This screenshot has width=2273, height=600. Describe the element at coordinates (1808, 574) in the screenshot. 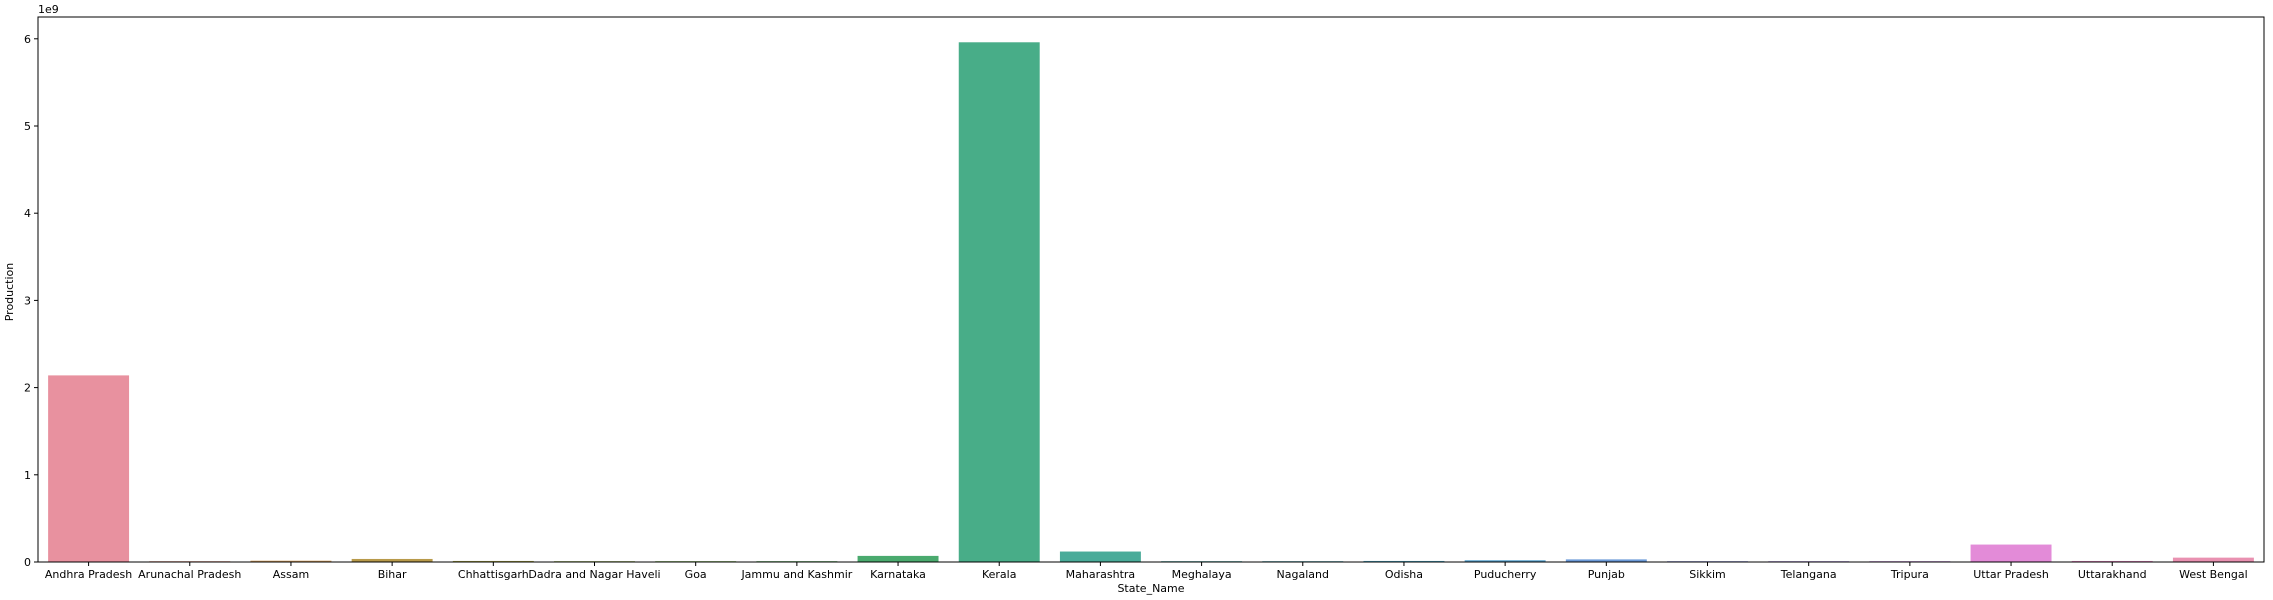

I see `x-tick-label: Telangana` at that location.